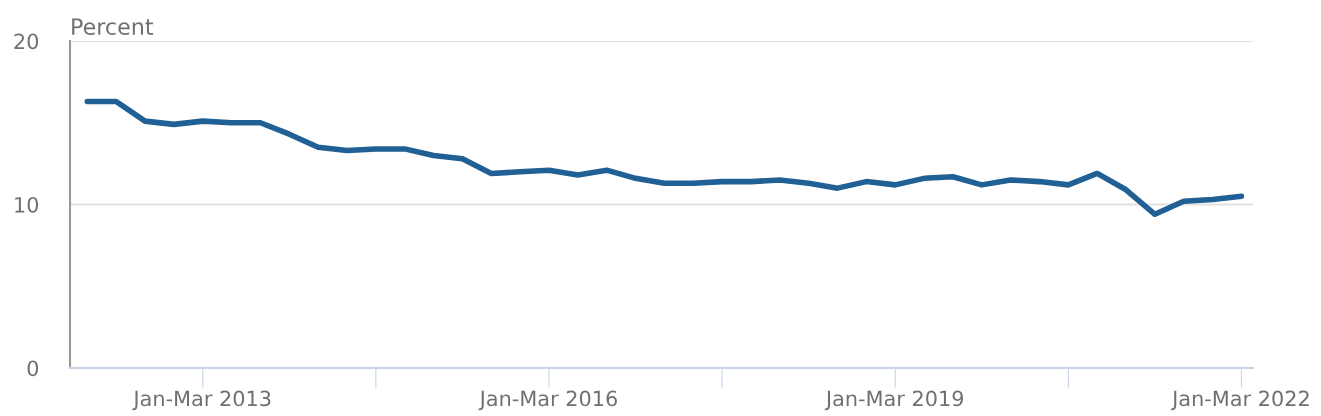 This screenshot has height=416, width=1321. What do you see at coordinates (1240, 400) in the screenshot?
I see `x-tick-label: Jan-Mar 2022` at bounding box center [1240, 400].